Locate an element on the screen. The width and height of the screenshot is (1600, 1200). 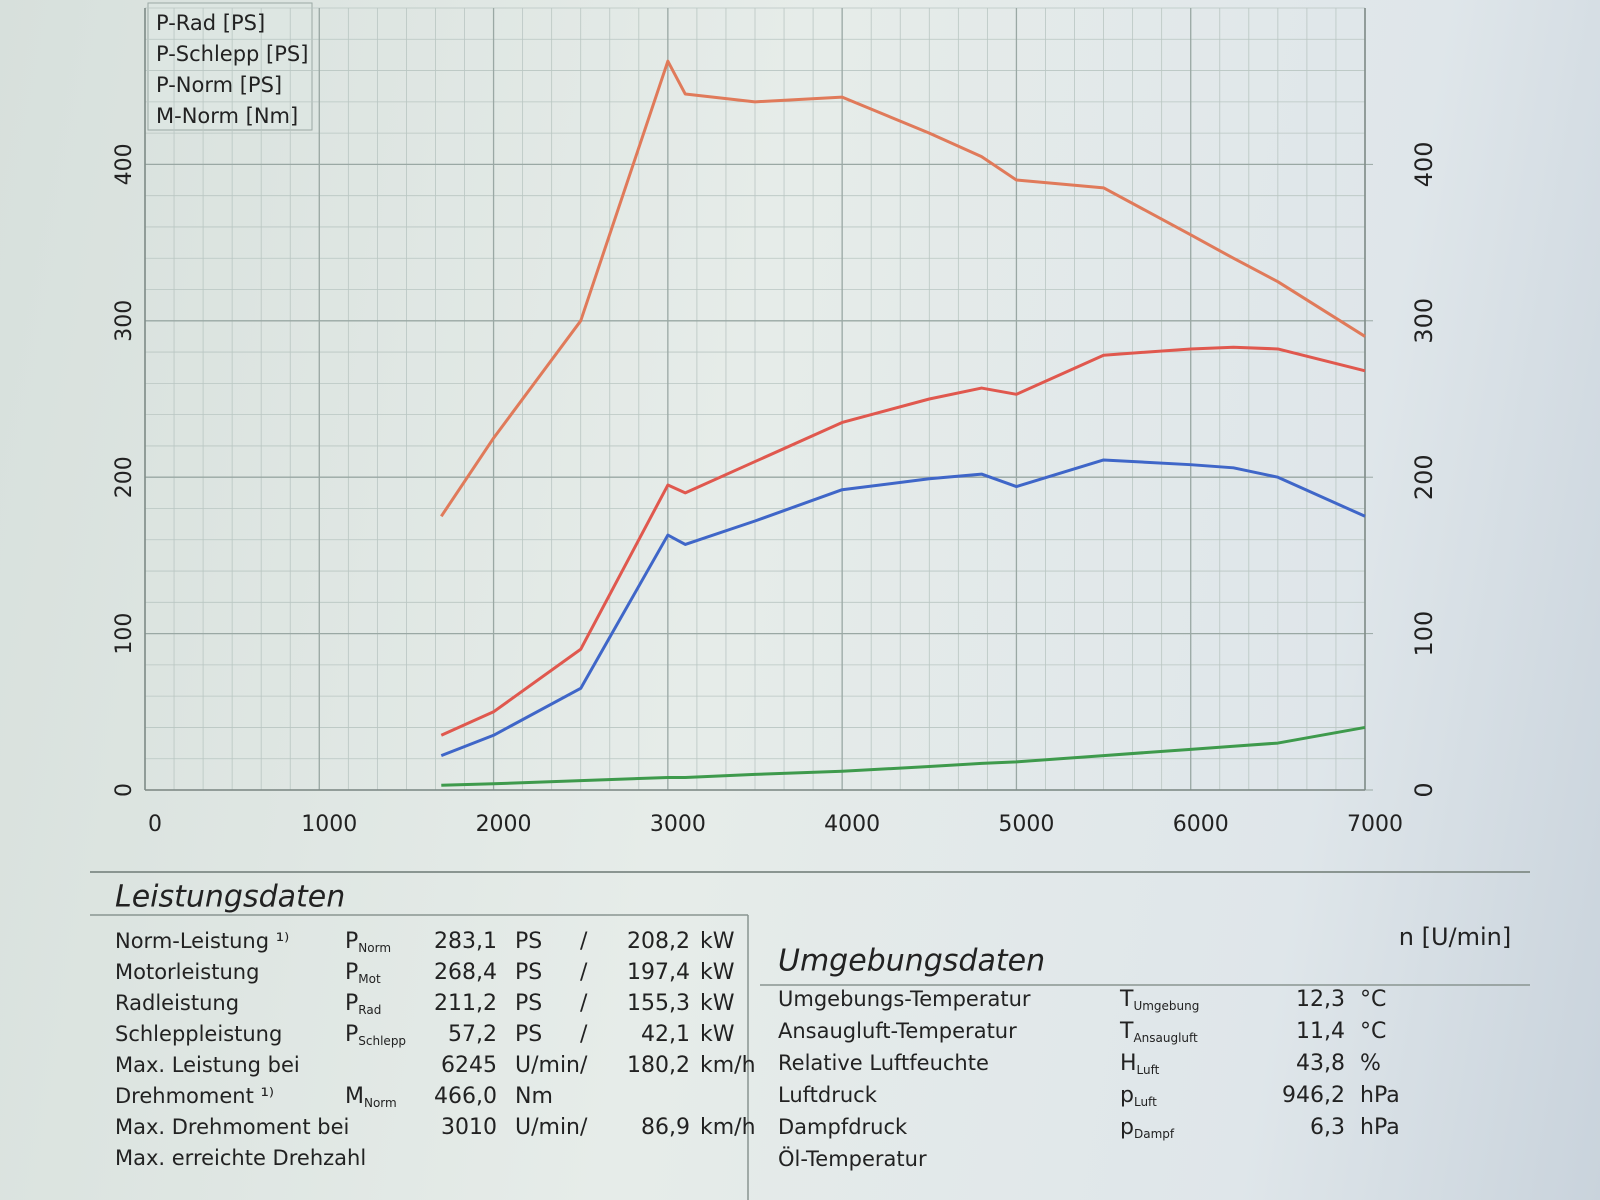
x-tick-label: 2000 is located at coordinates (504, 824).